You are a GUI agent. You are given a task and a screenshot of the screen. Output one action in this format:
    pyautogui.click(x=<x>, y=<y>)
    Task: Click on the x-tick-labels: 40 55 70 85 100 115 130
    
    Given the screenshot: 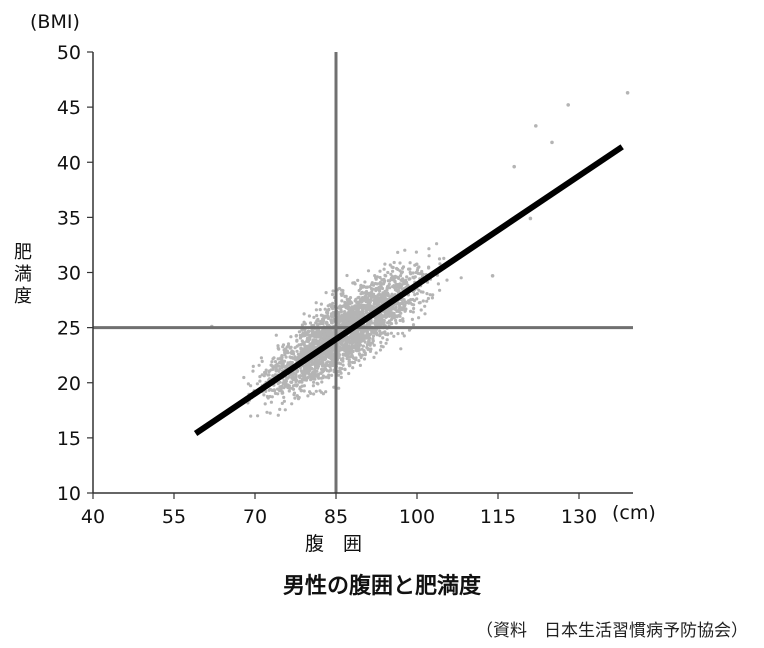 What is the action you would take?
    pyautogui.click(x=339, y=510)
    